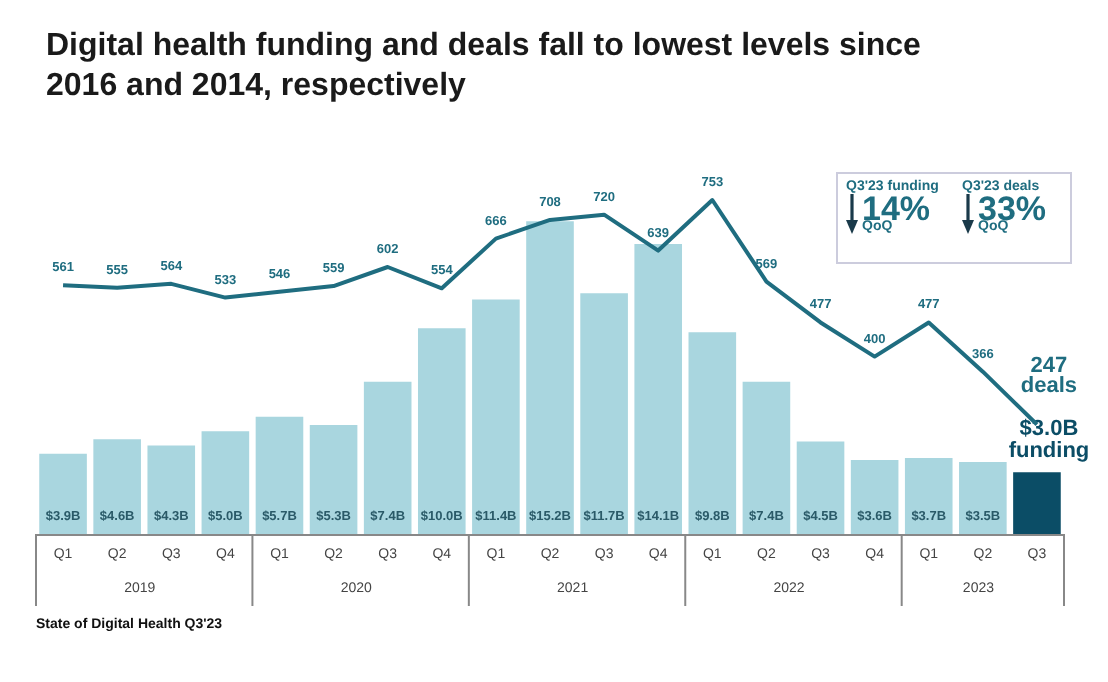  I want to click on data-label: 247 deals, so click(1049, 376).